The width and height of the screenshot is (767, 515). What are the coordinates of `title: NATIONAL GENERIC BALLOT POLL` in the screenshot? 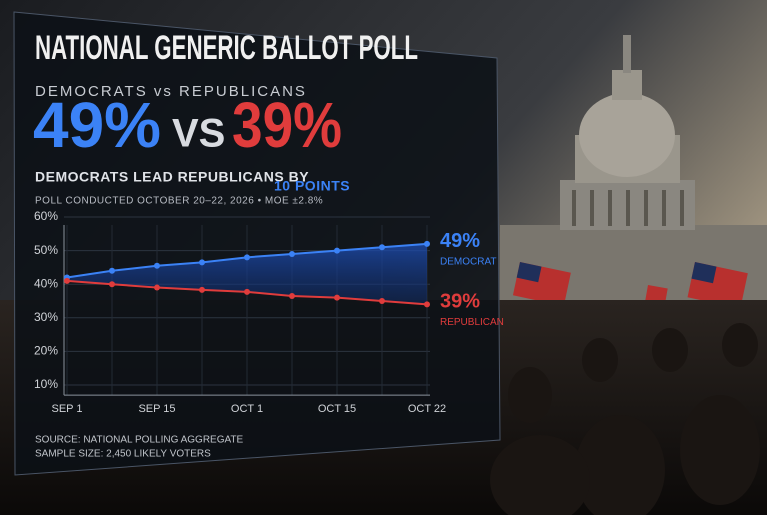 It's located at (226, 48).